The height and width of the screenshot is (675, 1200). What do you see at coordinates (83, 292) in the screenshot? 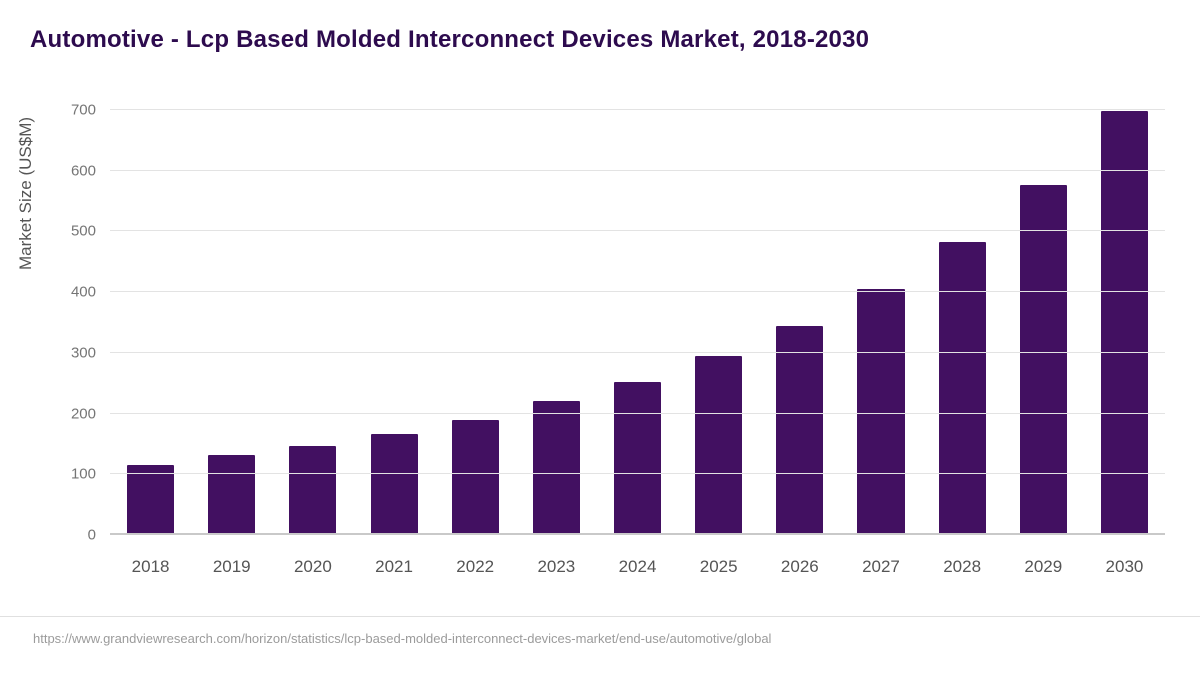
I see `y-tick-label: 400` at bounding box center [83, 292].